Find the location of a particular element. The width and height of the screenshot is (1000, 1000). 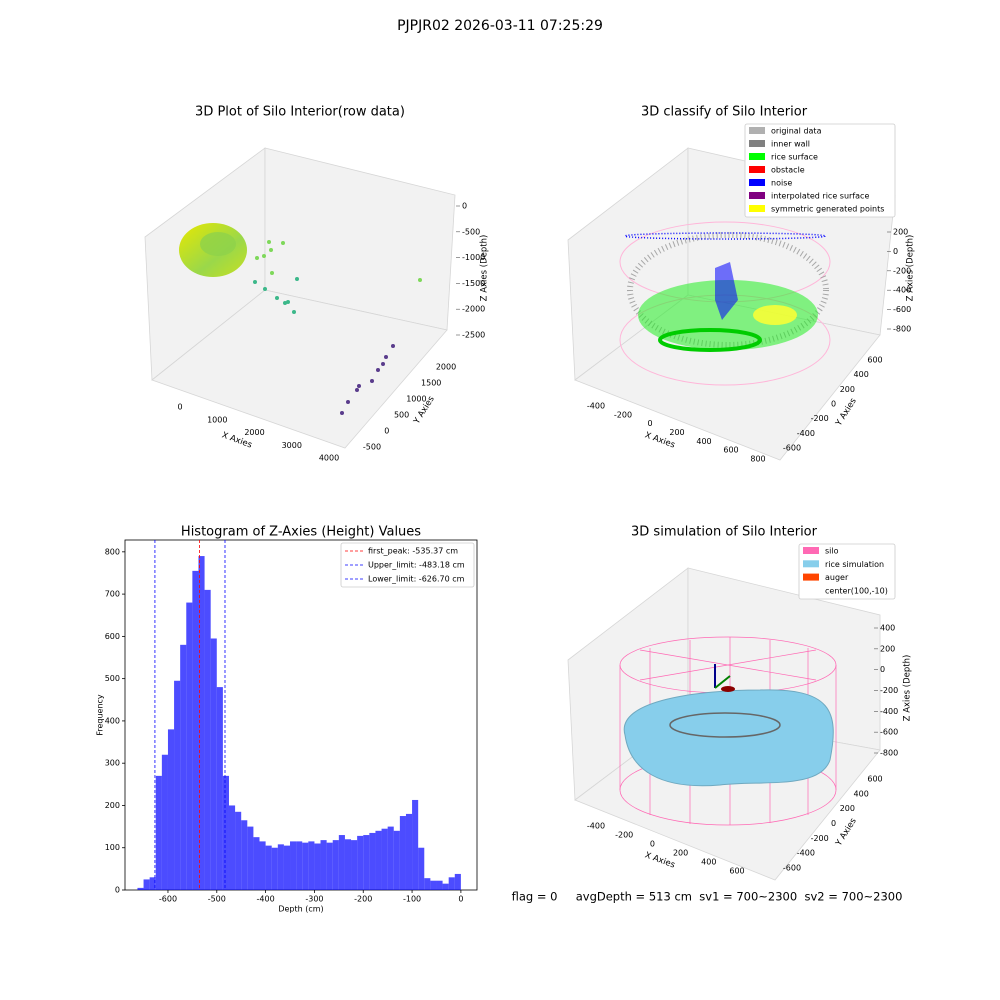

x-tick-label: -500 is located at coordinates (217, 899).